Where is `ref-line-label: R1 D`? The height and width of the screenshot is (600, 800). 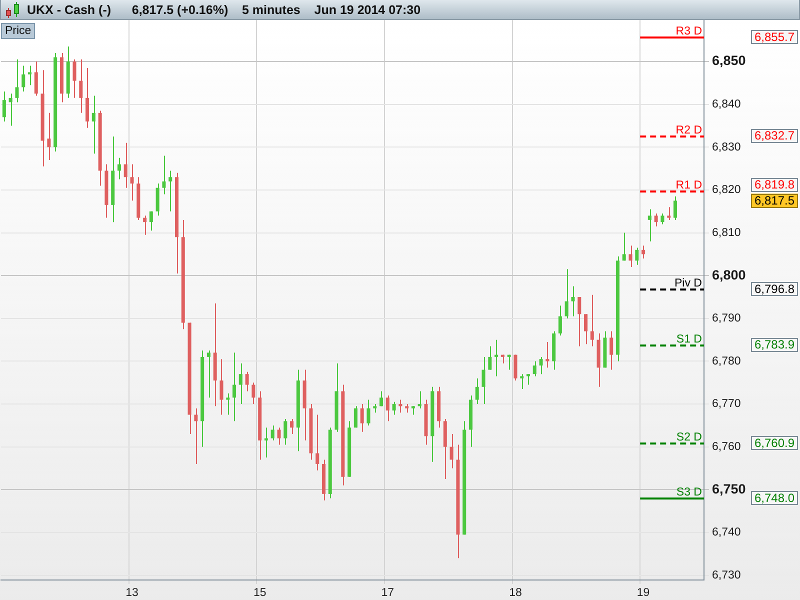 ref-line-label: R1 D is located at coordinates (689, 186).